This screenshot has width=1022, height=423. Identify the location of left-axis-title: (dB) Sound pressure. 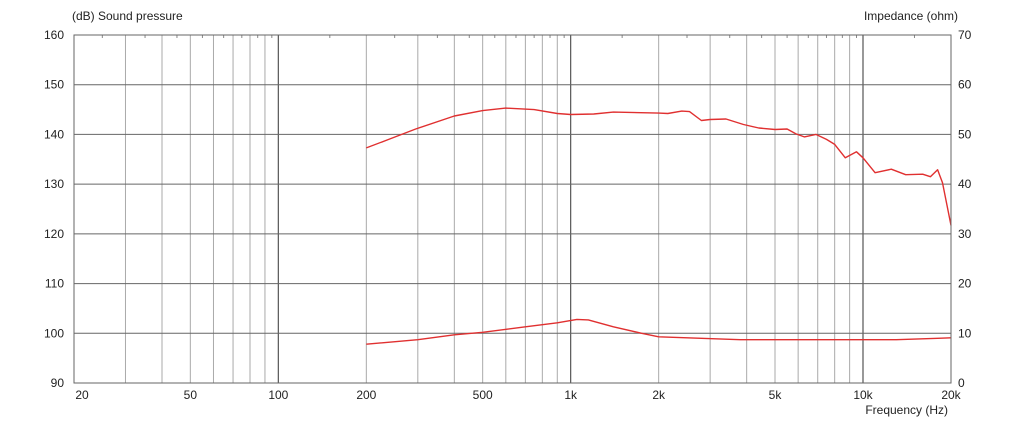
(127, 16).